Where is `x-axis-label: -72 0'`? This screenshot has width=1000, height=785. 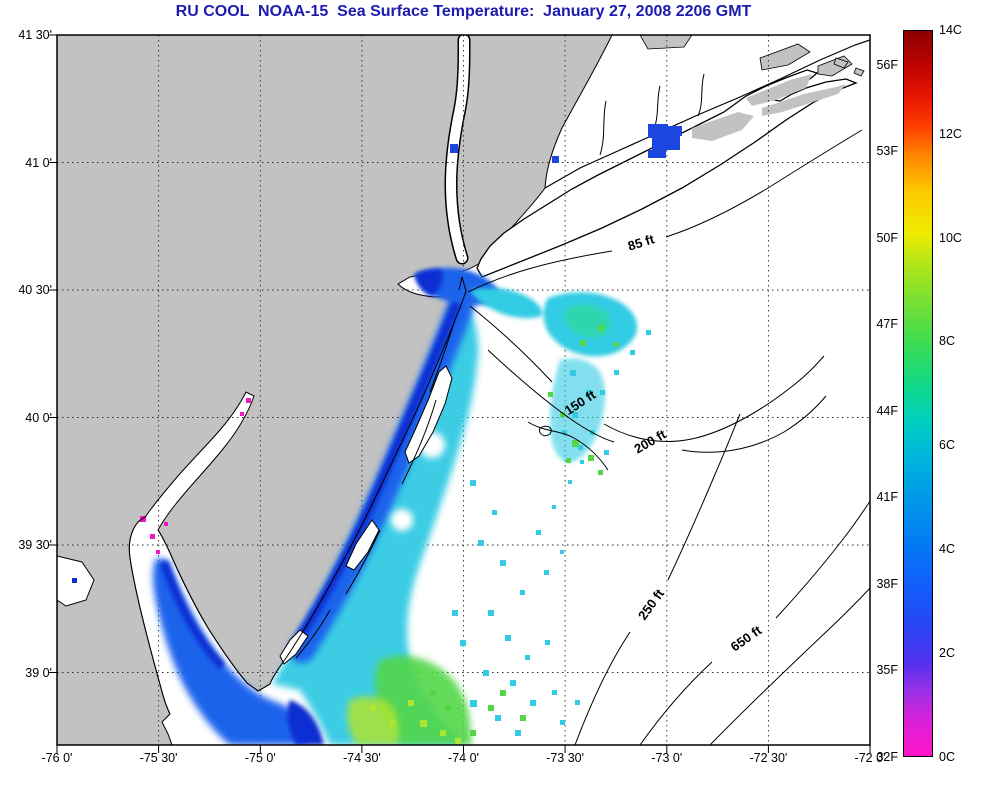
x-axis-label: -72 0' is located at coordinates (870, 758).